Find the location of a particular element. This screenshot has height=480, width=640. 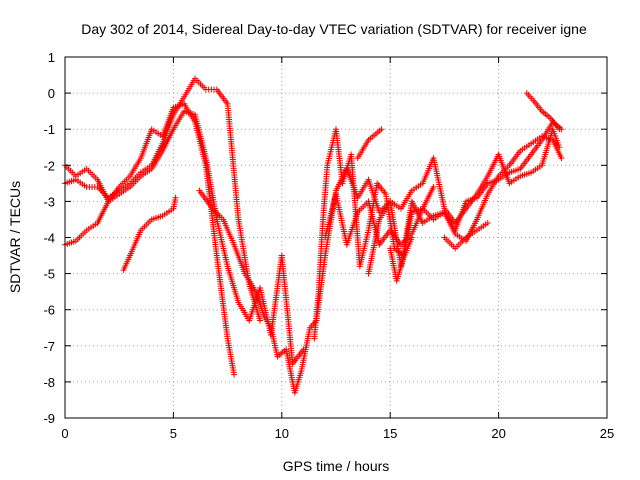

x-tick-label: 10 is located at coordinates (282, 433).